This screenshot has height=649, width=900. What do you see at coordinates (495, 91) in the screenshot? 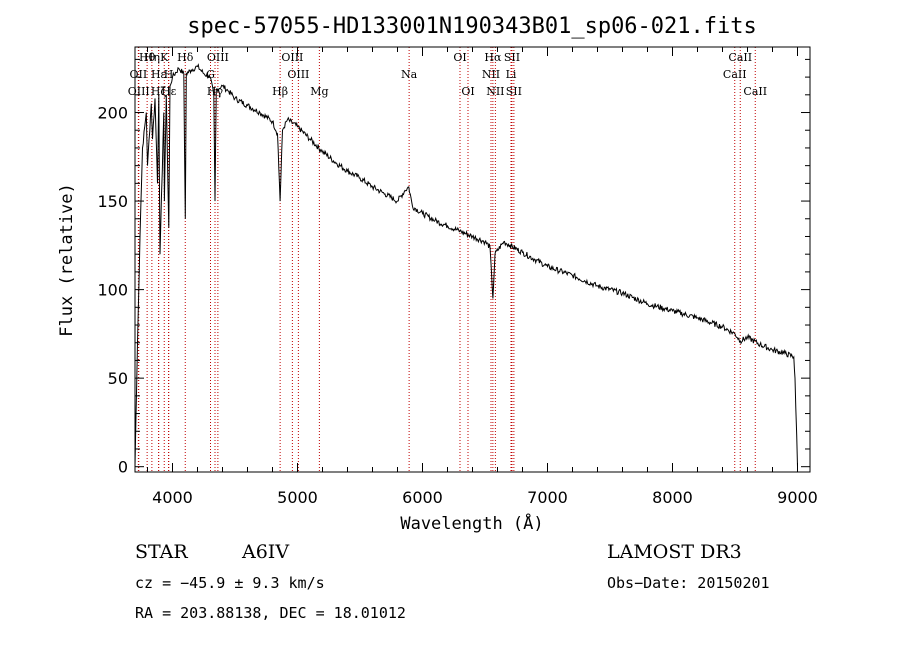
I see `line-label-22: NII` at bounding box center [495, 91].